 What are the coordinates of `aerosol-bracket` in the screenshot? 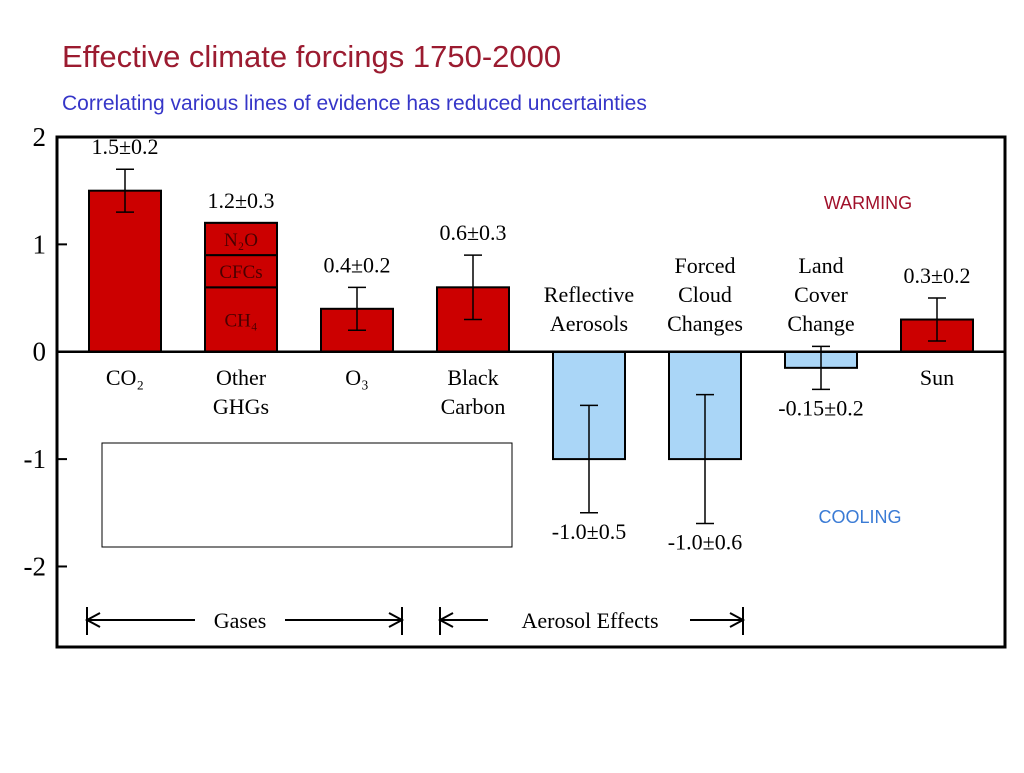 It's located at (591, 621).